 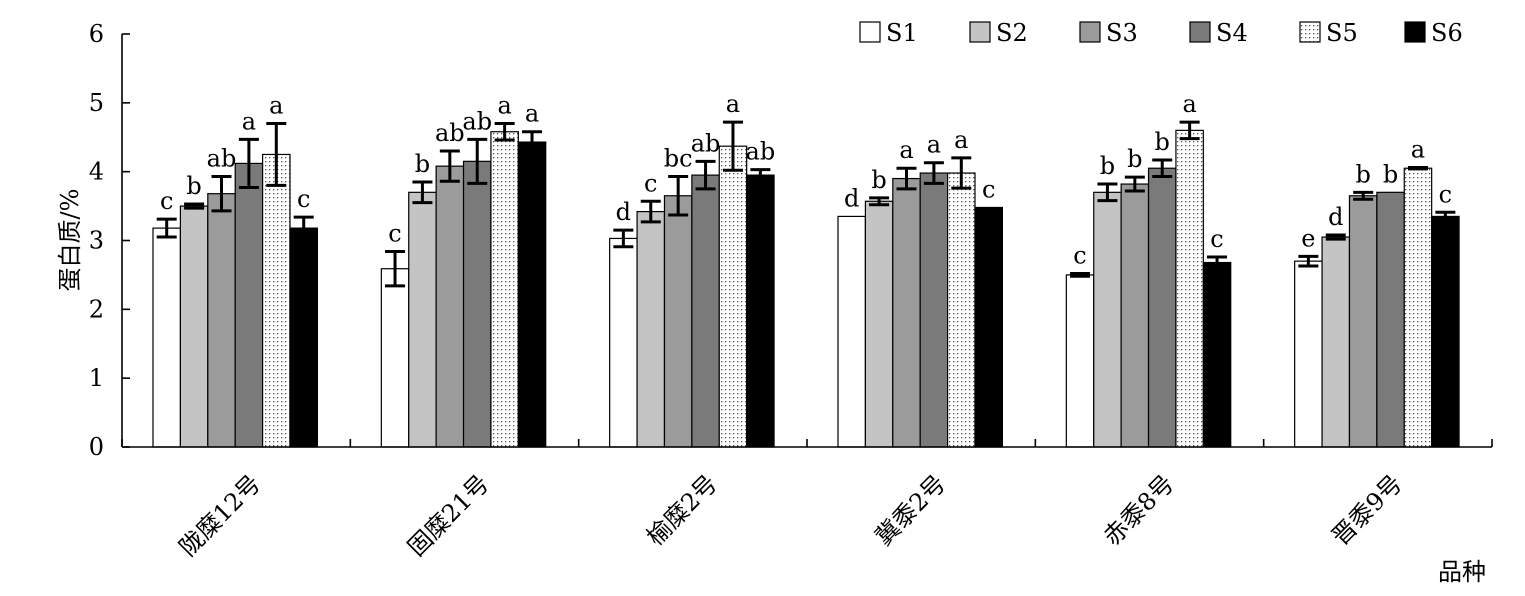 What do you see at coordinates (96, 378) in the screenshot?
I see `y-tick-label: 1` at bounding box center [96, 378].